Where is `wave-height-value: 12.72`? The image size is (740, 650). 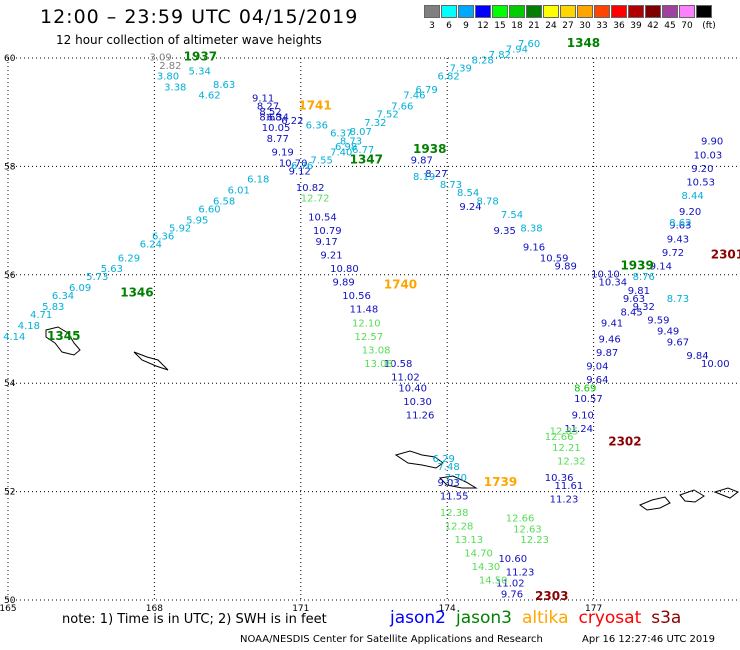 wave-height-value: 12.72 is located at coordinates (315, 199).